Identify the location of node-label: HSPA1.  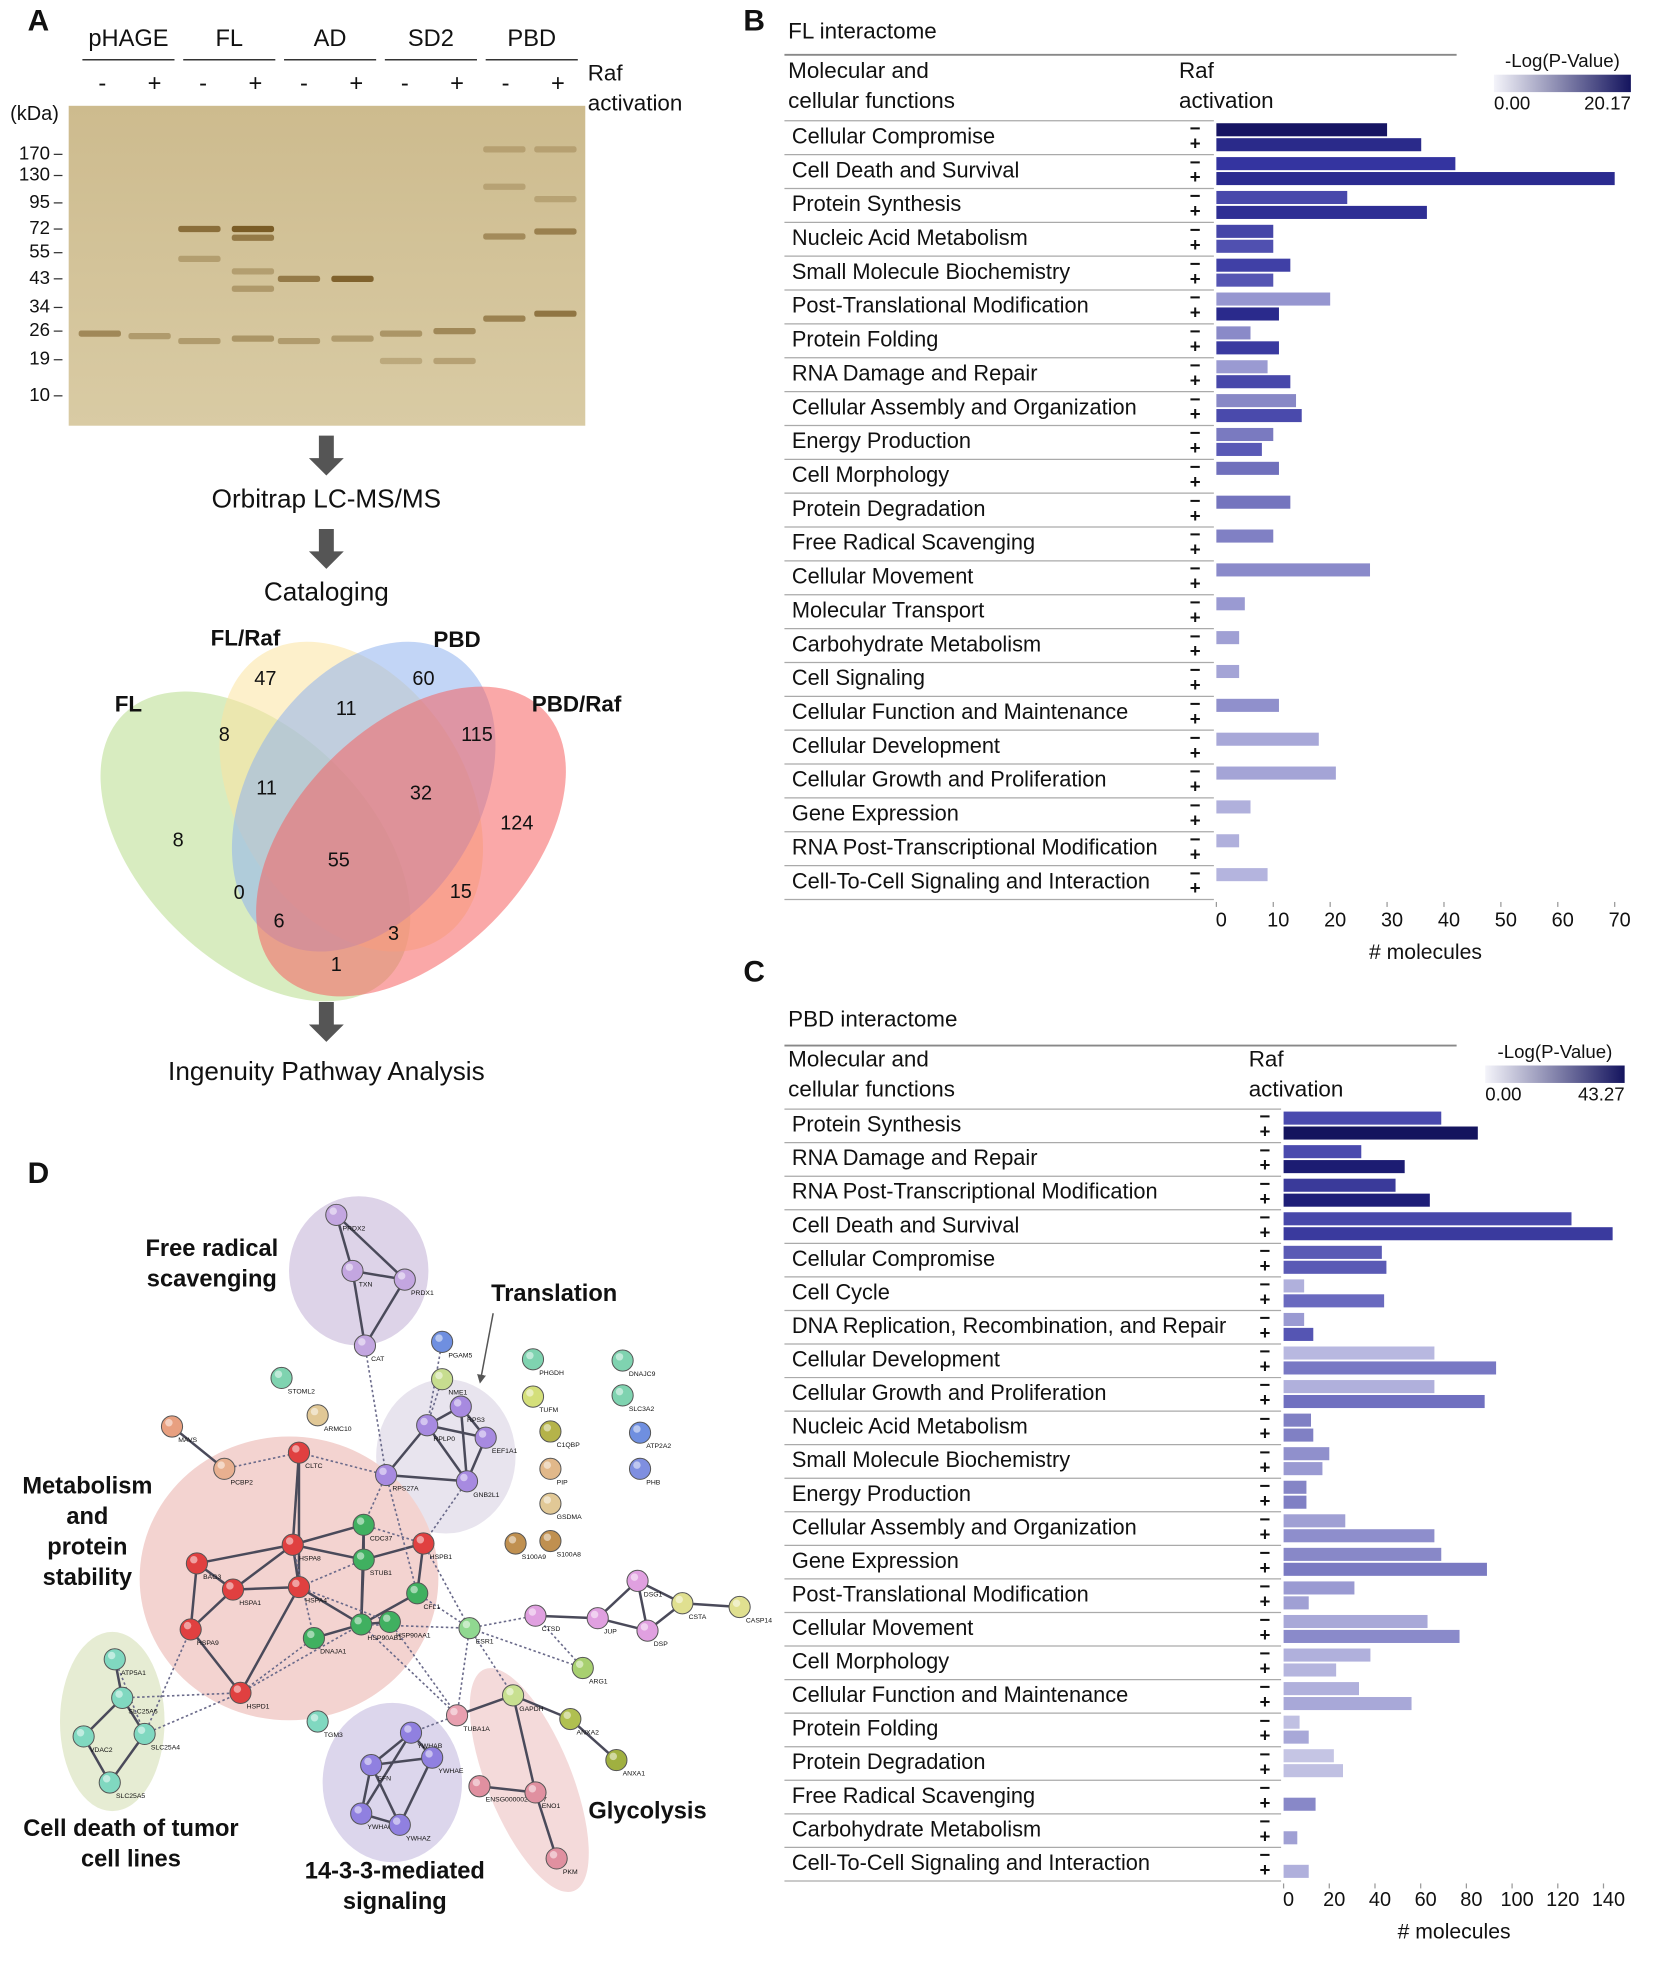
(250, 1603).